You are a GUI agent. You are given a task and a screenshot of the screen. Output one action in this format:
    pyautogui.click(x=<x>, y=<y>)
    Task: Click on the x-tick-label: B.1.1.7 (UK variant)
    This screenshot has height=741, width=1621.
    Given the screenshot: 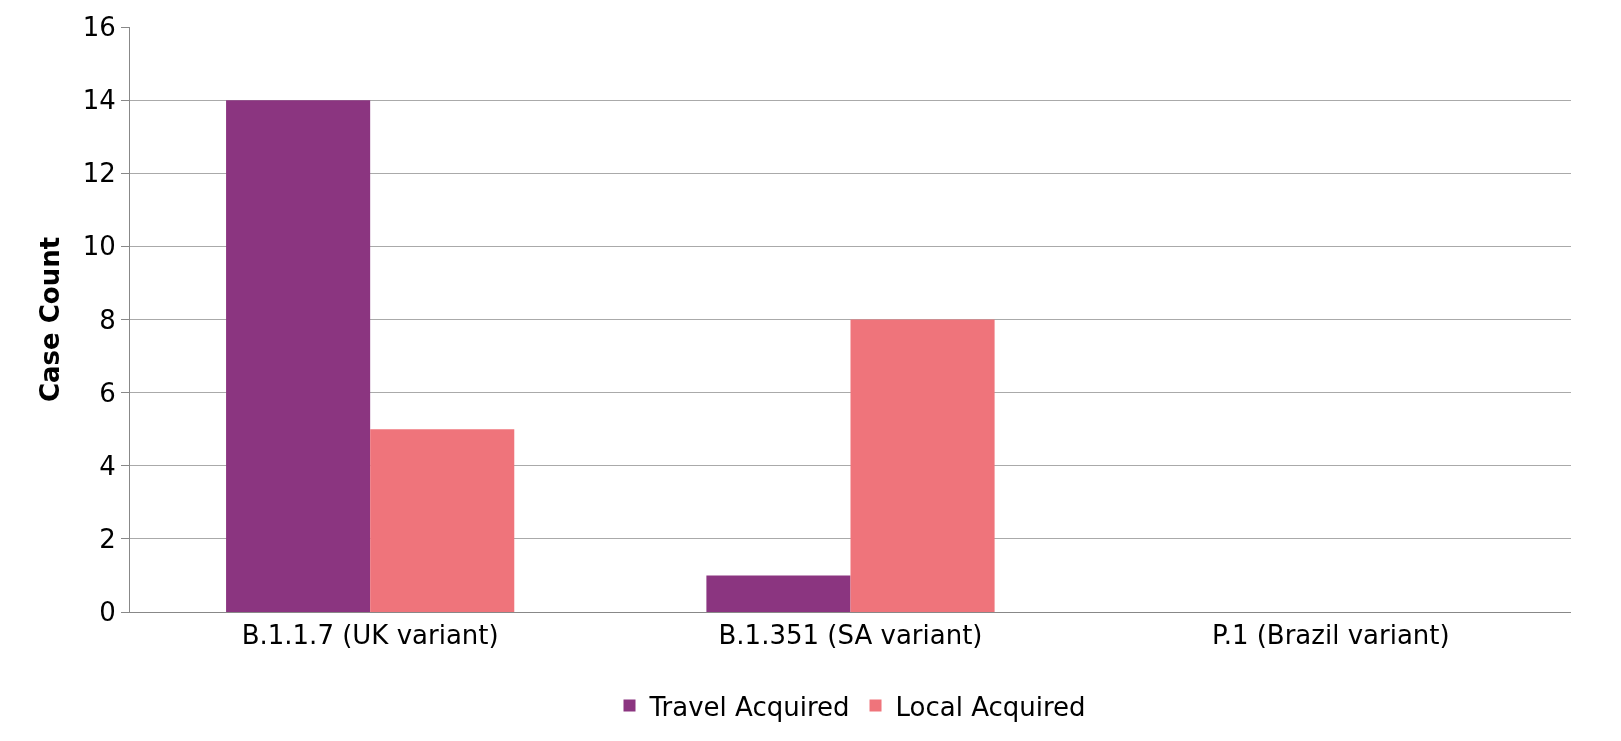 What is the action you would take?
    pyautogui.click(x=370, y=635)
    